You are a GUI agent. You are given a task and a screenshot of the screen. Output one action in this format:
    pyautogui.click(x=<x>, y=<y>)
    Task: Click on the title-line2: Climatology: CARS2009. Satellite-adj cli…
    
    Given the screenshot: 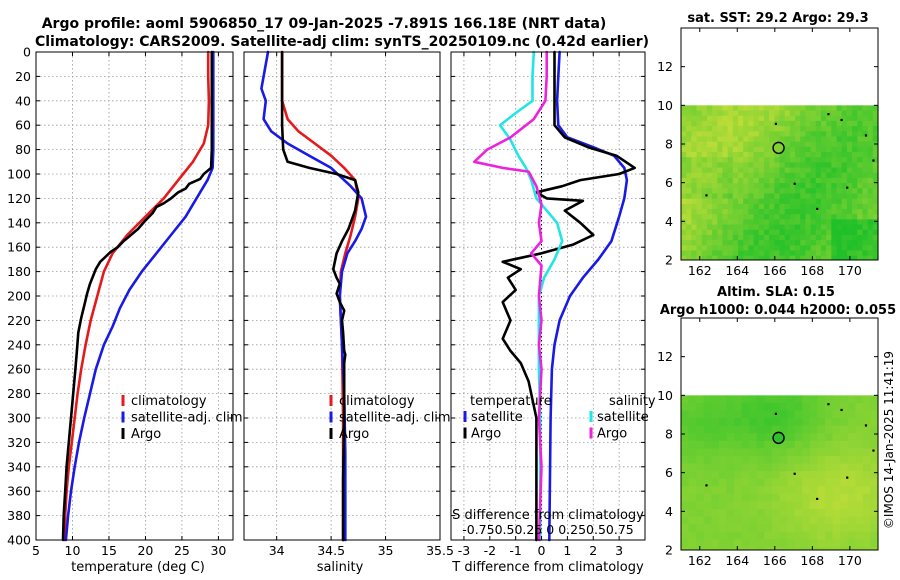 What is the action you would take?
    pyautogui.click(x=342, y=42)
    